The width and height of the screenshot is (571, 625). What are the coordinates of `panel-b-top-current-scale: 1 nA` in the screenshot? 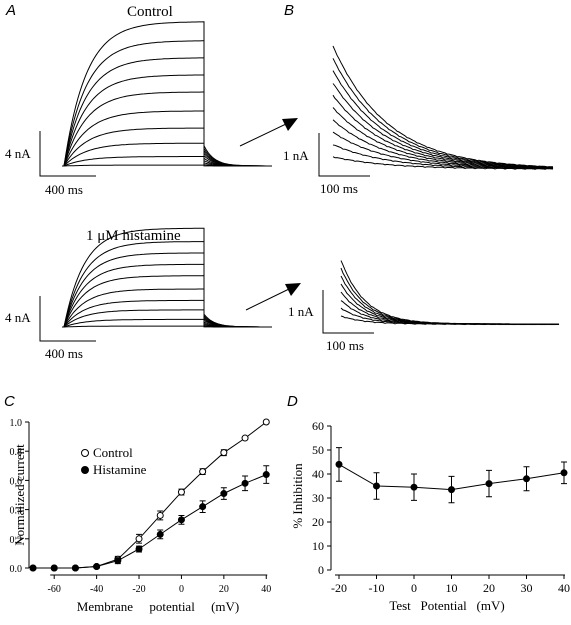 It's located at (296, 155).